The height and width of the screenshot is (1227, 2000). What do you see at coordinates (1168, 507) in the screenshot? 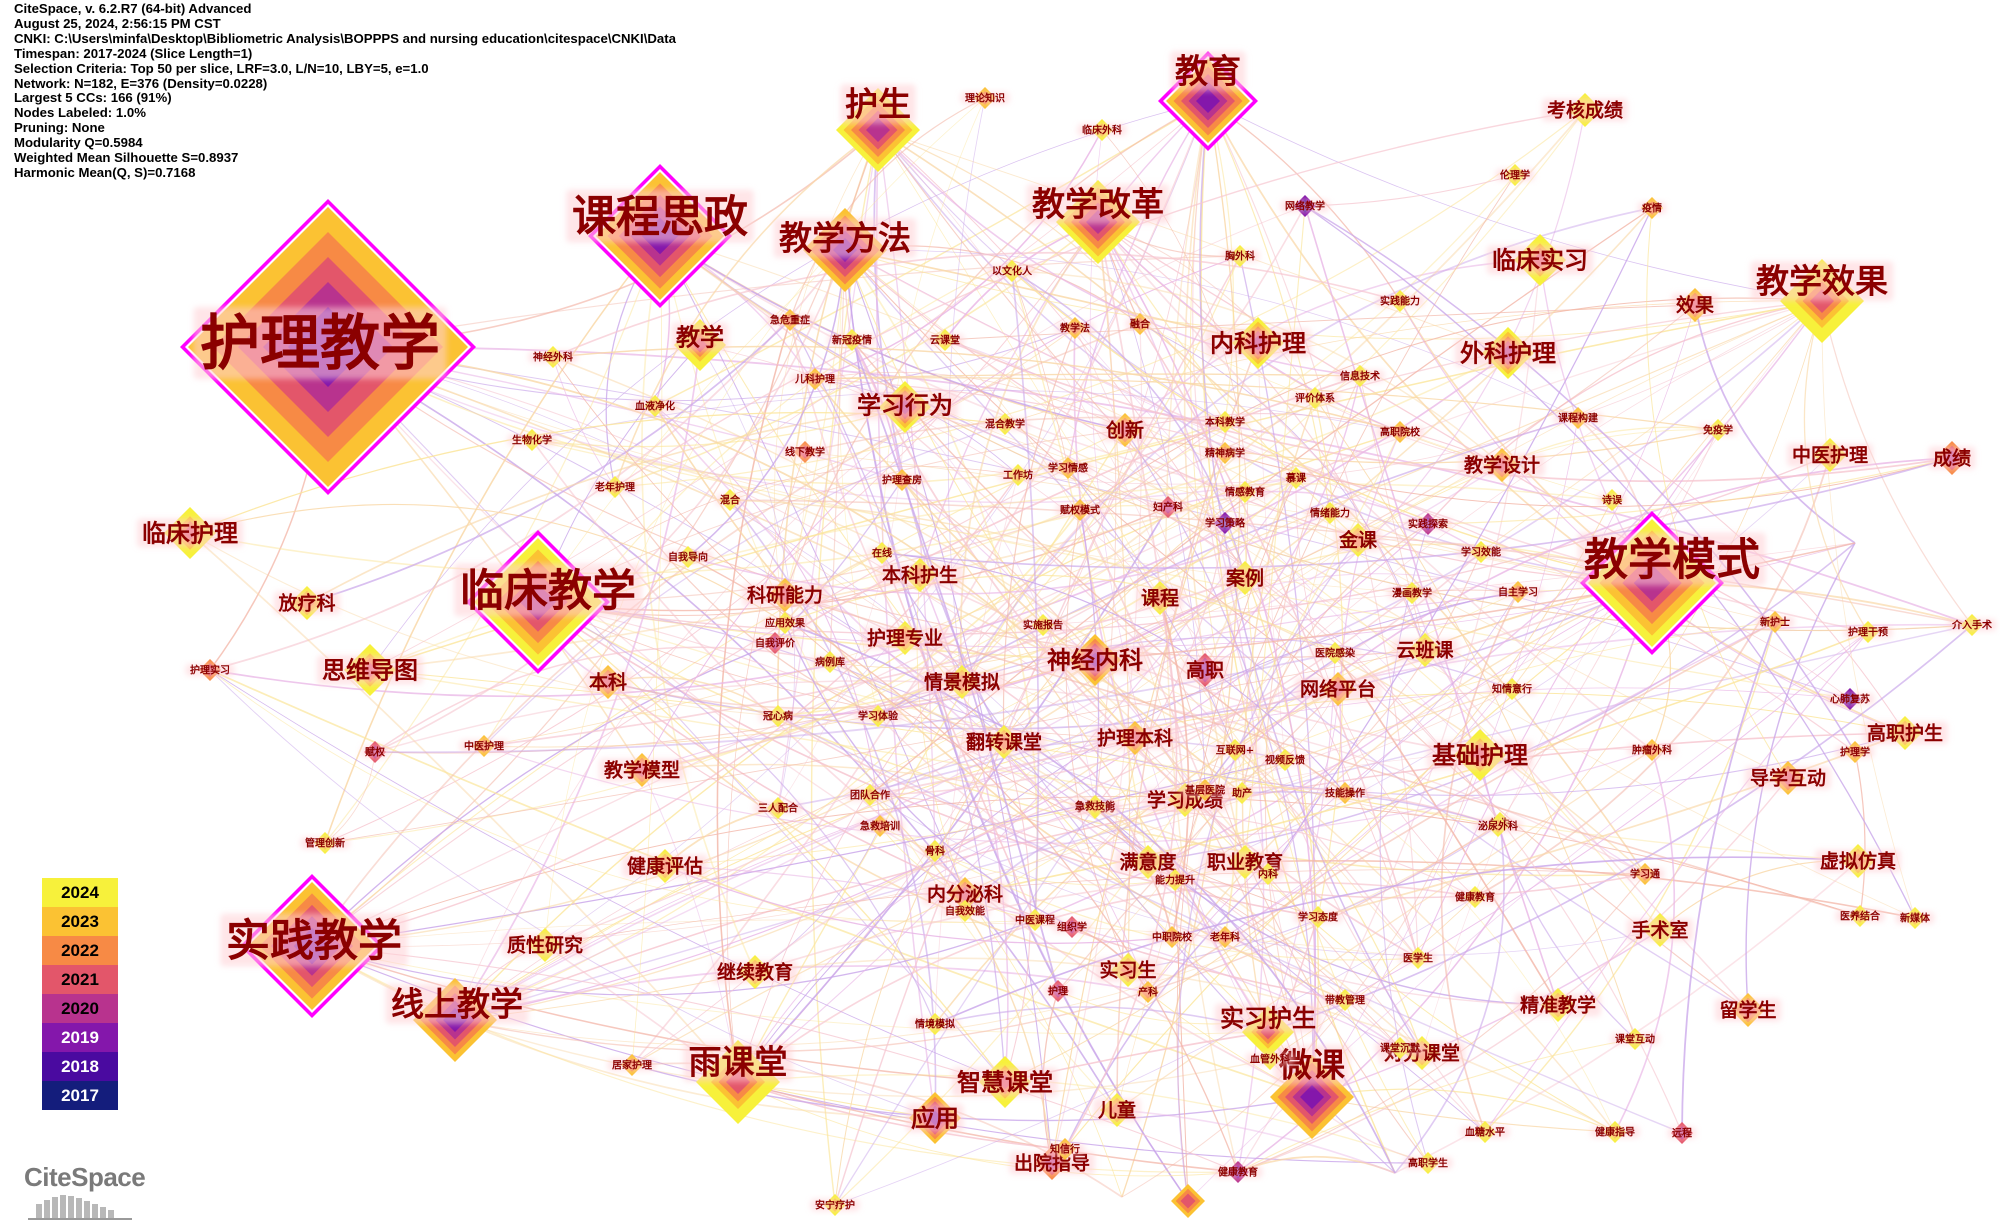
I see `keyword-node: 妇产科` at bounding box center [1168, 507].